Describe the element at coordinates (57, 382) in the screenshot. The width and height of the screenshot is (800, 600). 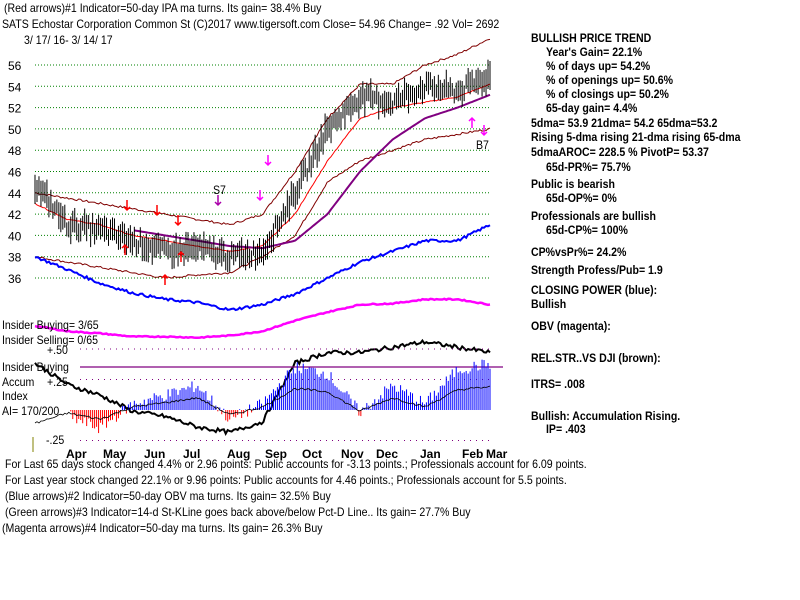
I see `level-plus25: +.25` at that location.